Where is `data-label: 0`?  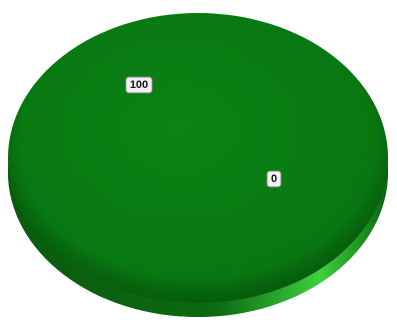 data-label: 0 is located at coordinates (274, 179).